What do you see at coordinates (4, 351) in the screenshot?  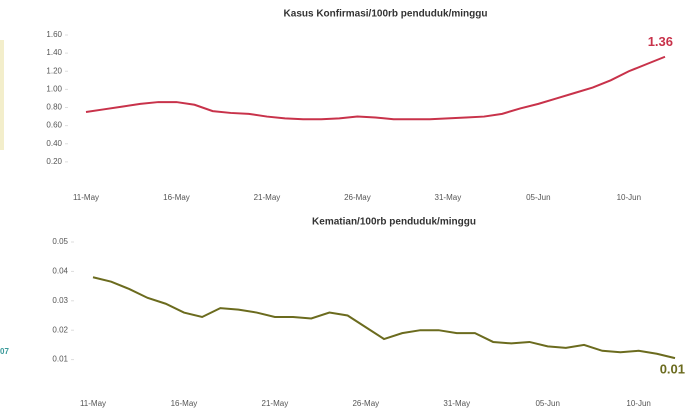 I see `cropped-label: 07` at bounding box center [4, 351].